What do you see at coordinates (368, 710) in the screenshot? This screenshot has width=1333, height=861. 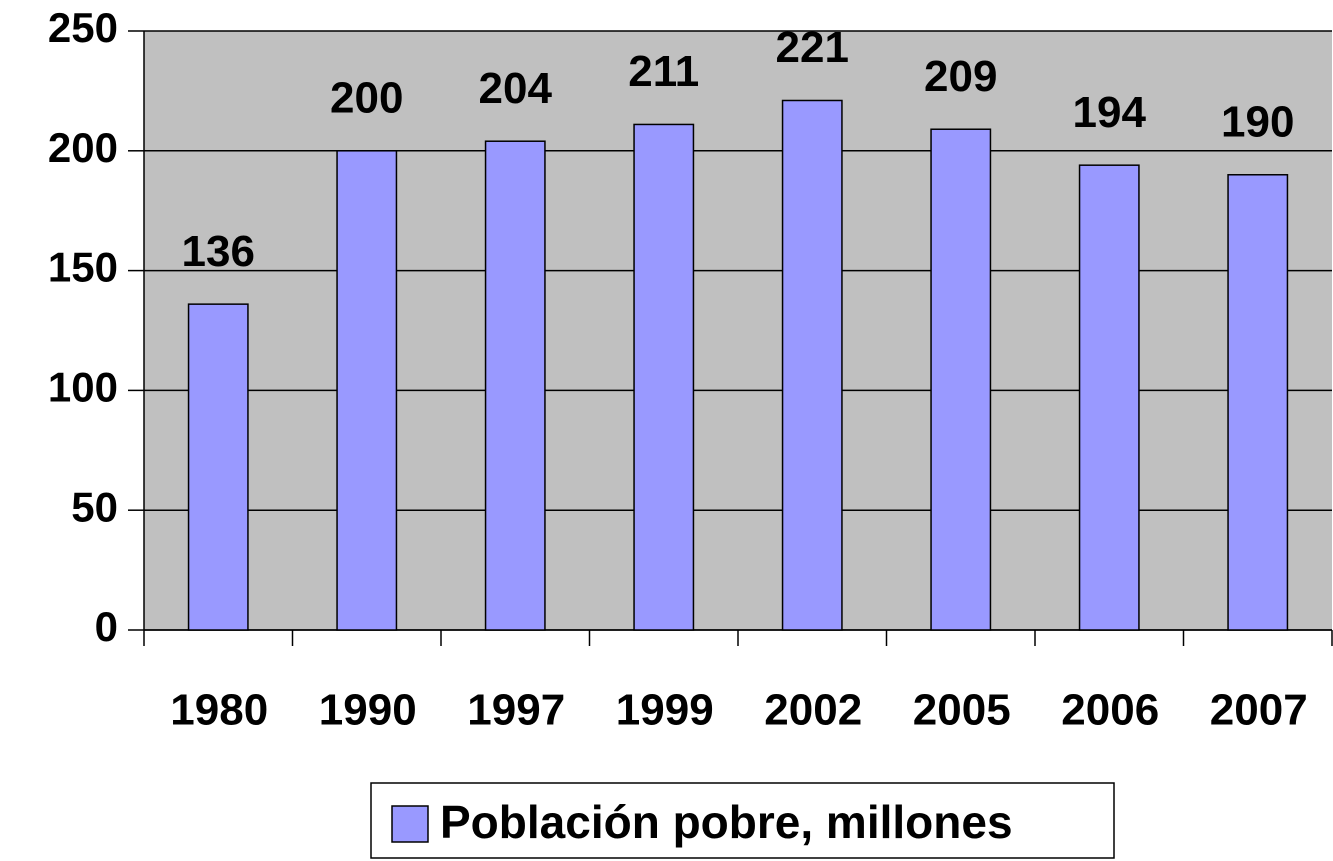 I see `x-tick-label: 1990` at bounding box center [368, 710].